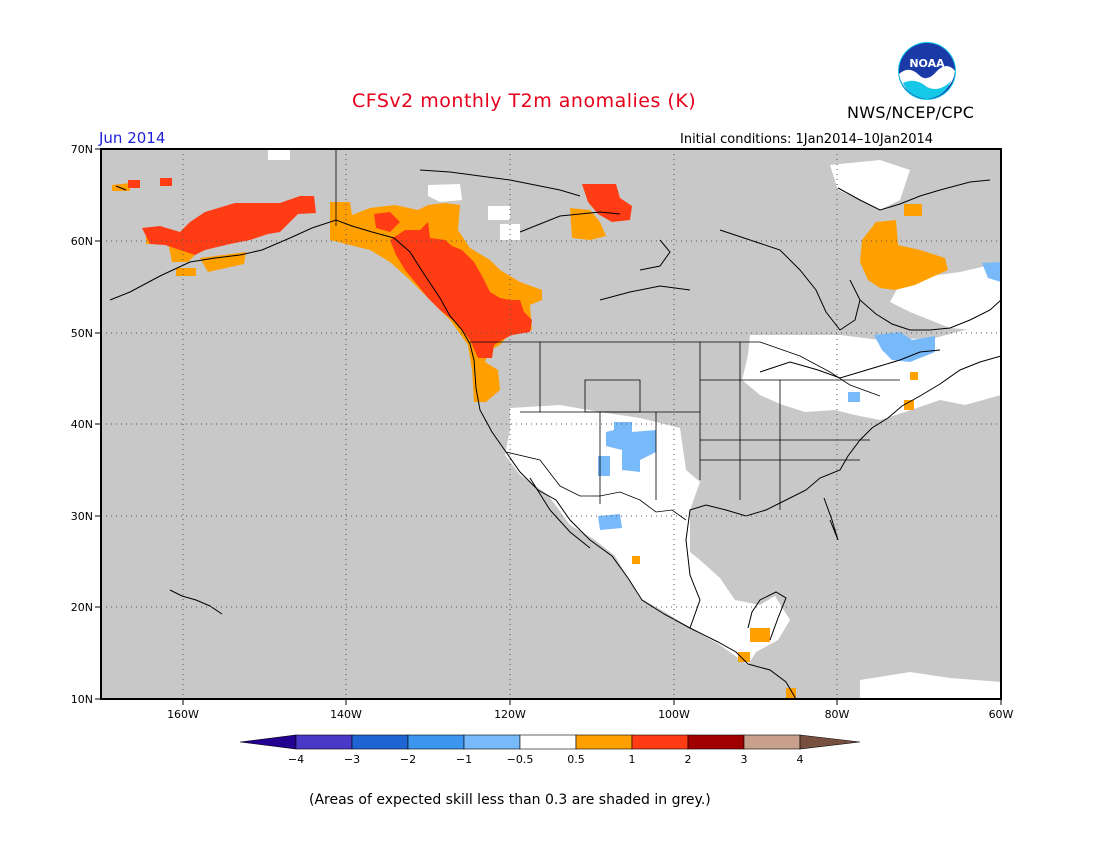 The height and width of the screenshot is (850, 1100). What do you see at coordinates (464, 759) in the screenshot?
I see `colorbar-label: −1` at bounding box center [464, 759].